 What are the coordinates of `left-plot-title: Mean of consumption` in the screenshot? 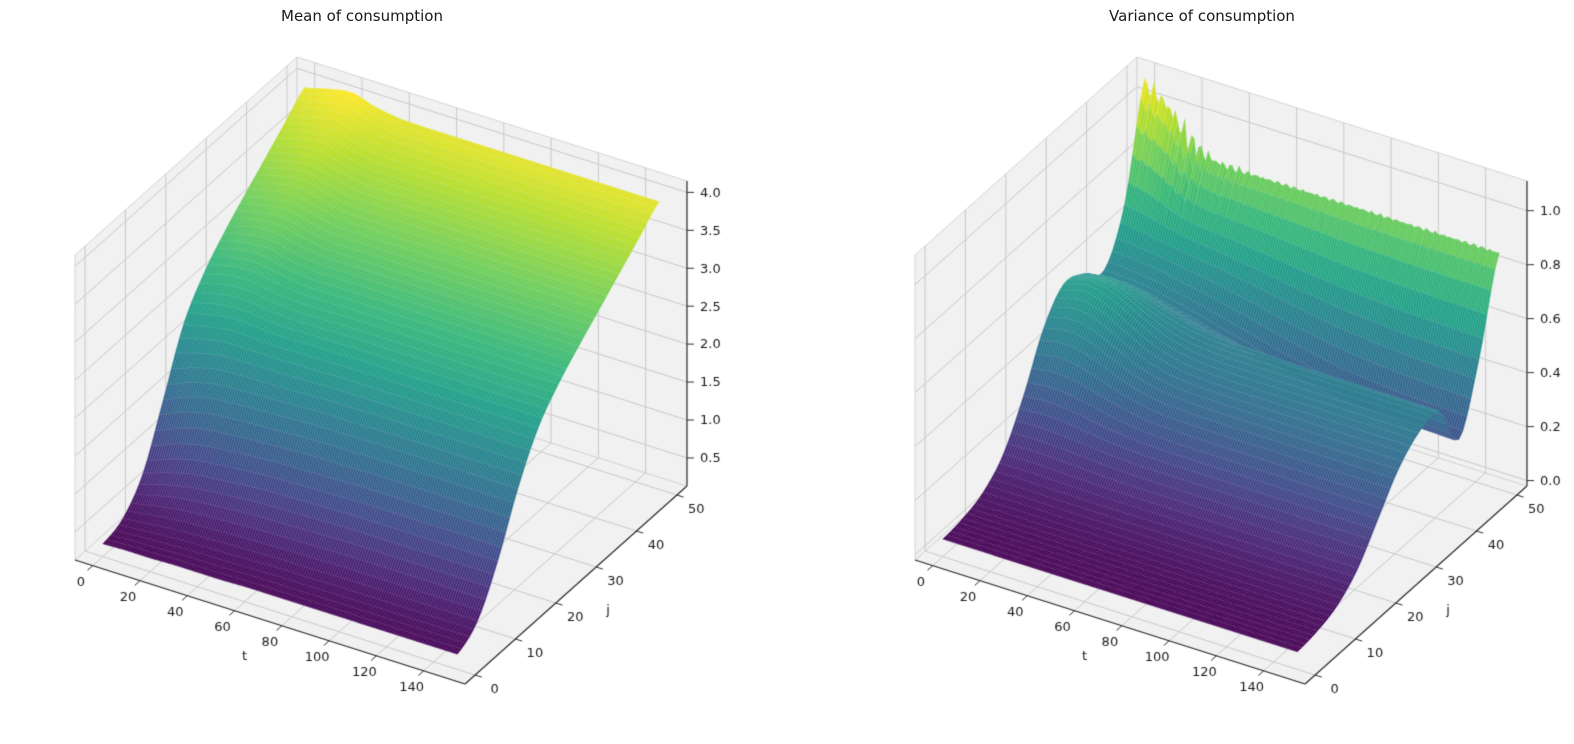 It's located at (362, 16).